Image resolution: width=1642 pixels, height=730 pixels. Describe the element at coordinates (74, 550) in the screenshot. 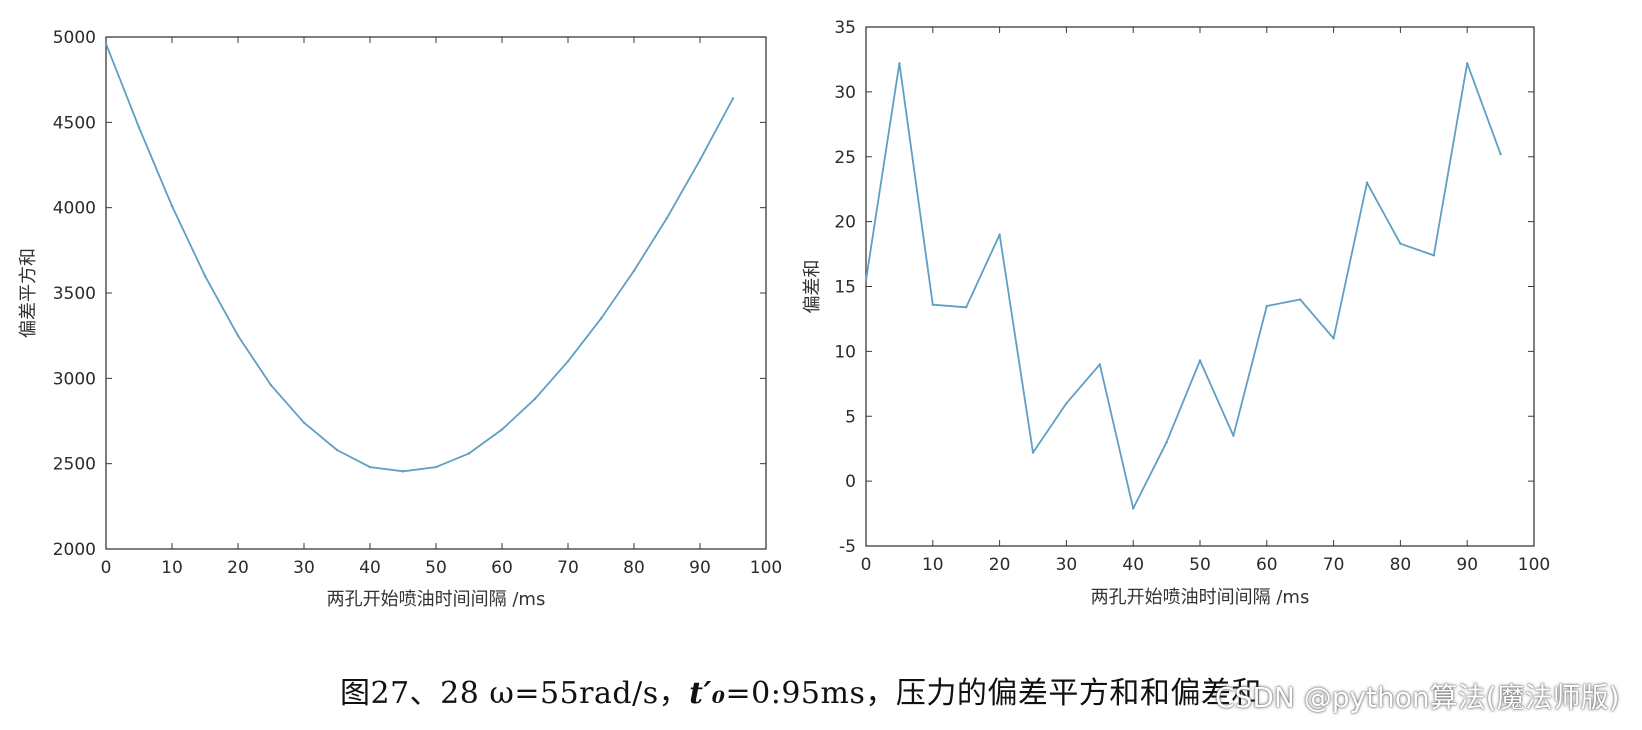

I see `y-tick-label: 2000` at that location.